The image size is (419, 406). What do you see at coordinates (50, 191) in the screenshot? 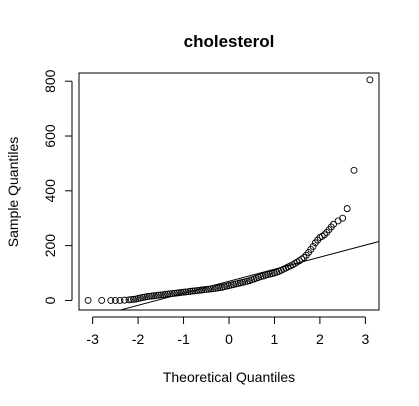
I see `y-tick-label: 400` at bounding box center [50, 191].